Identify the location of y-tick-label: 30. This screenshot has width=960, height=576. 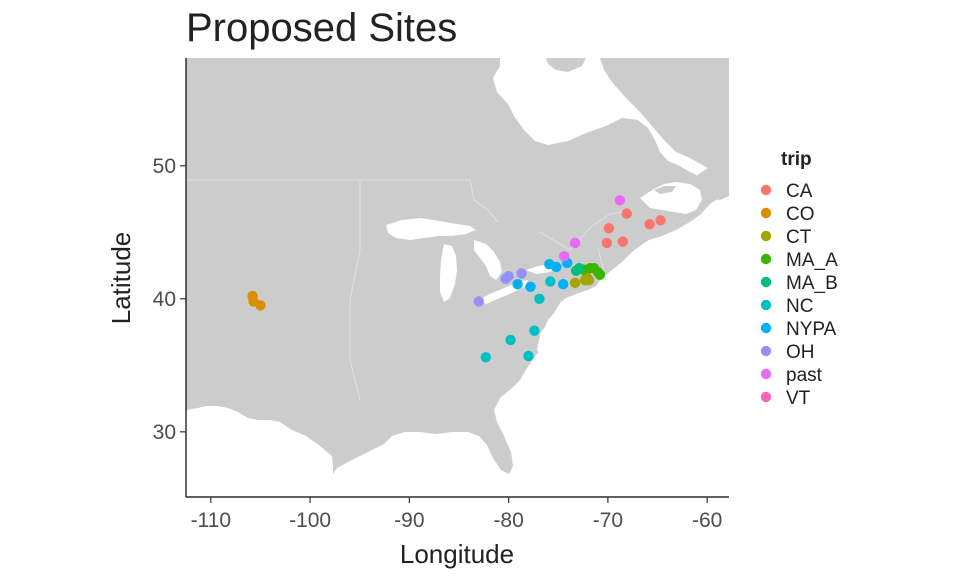
(164, 432).